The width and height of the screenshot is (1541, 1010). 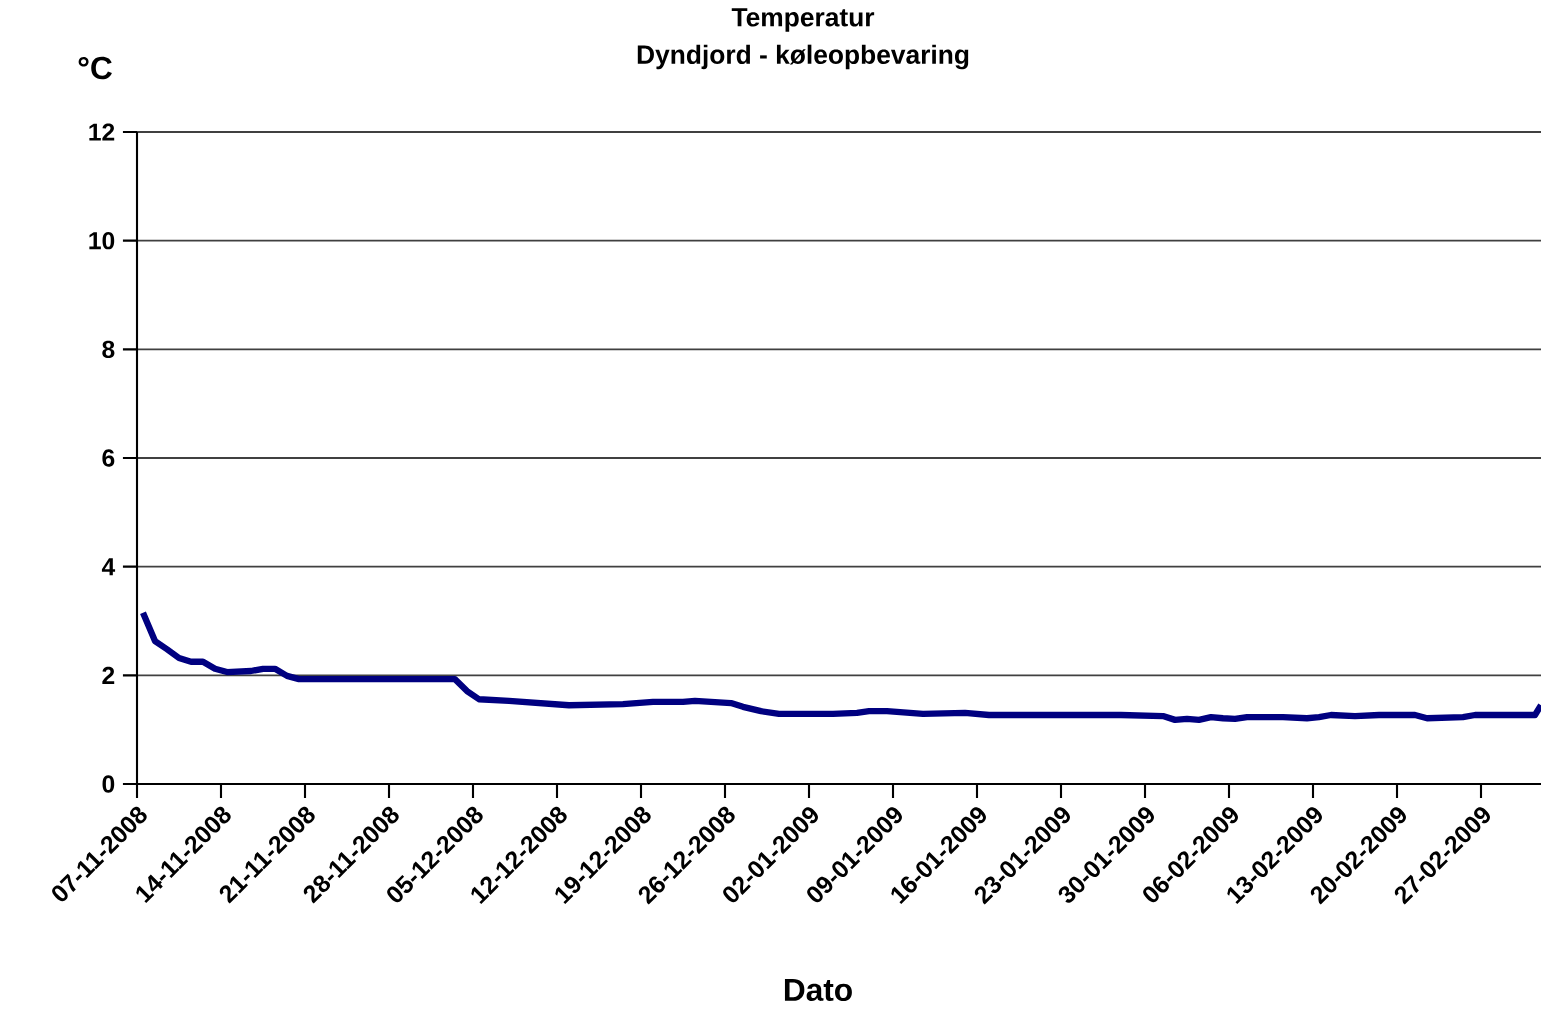 What do you see at coordinates (108, 458) in the screenshot?
I see `y-tick-label: 6` at bounding box center [108, 458].